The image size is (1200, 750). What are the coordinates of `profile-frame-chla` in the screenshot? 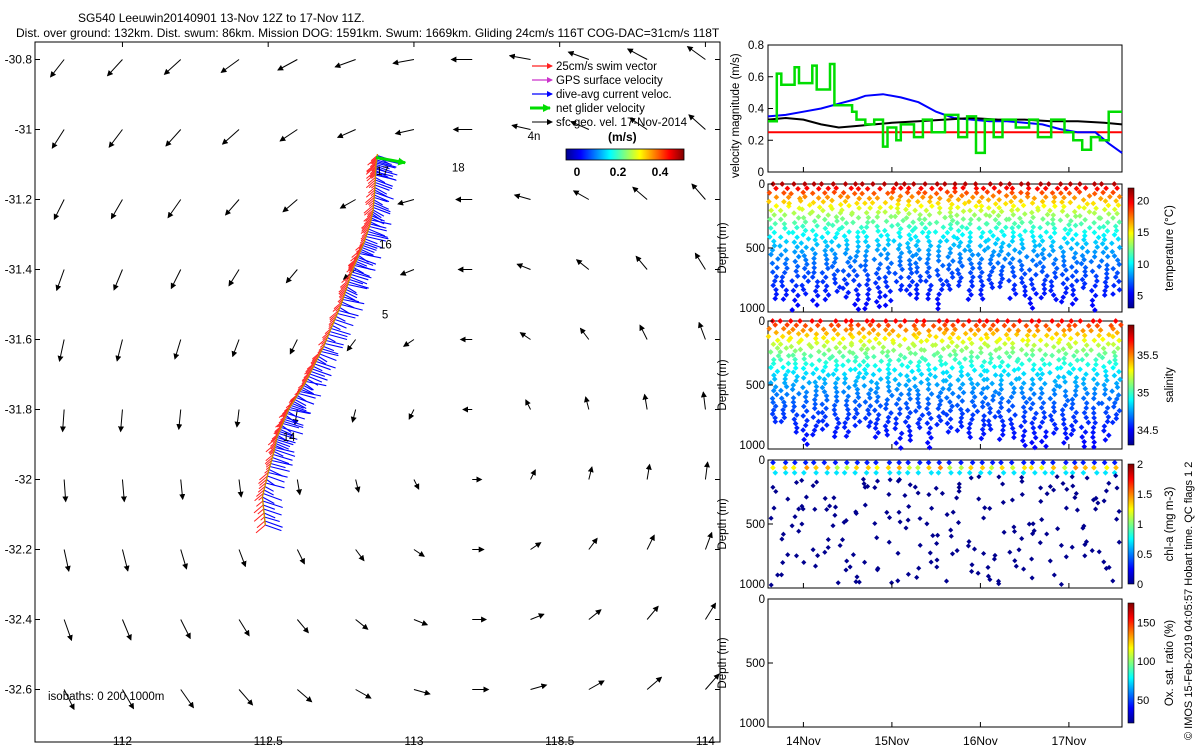 It's located at (945, 524).